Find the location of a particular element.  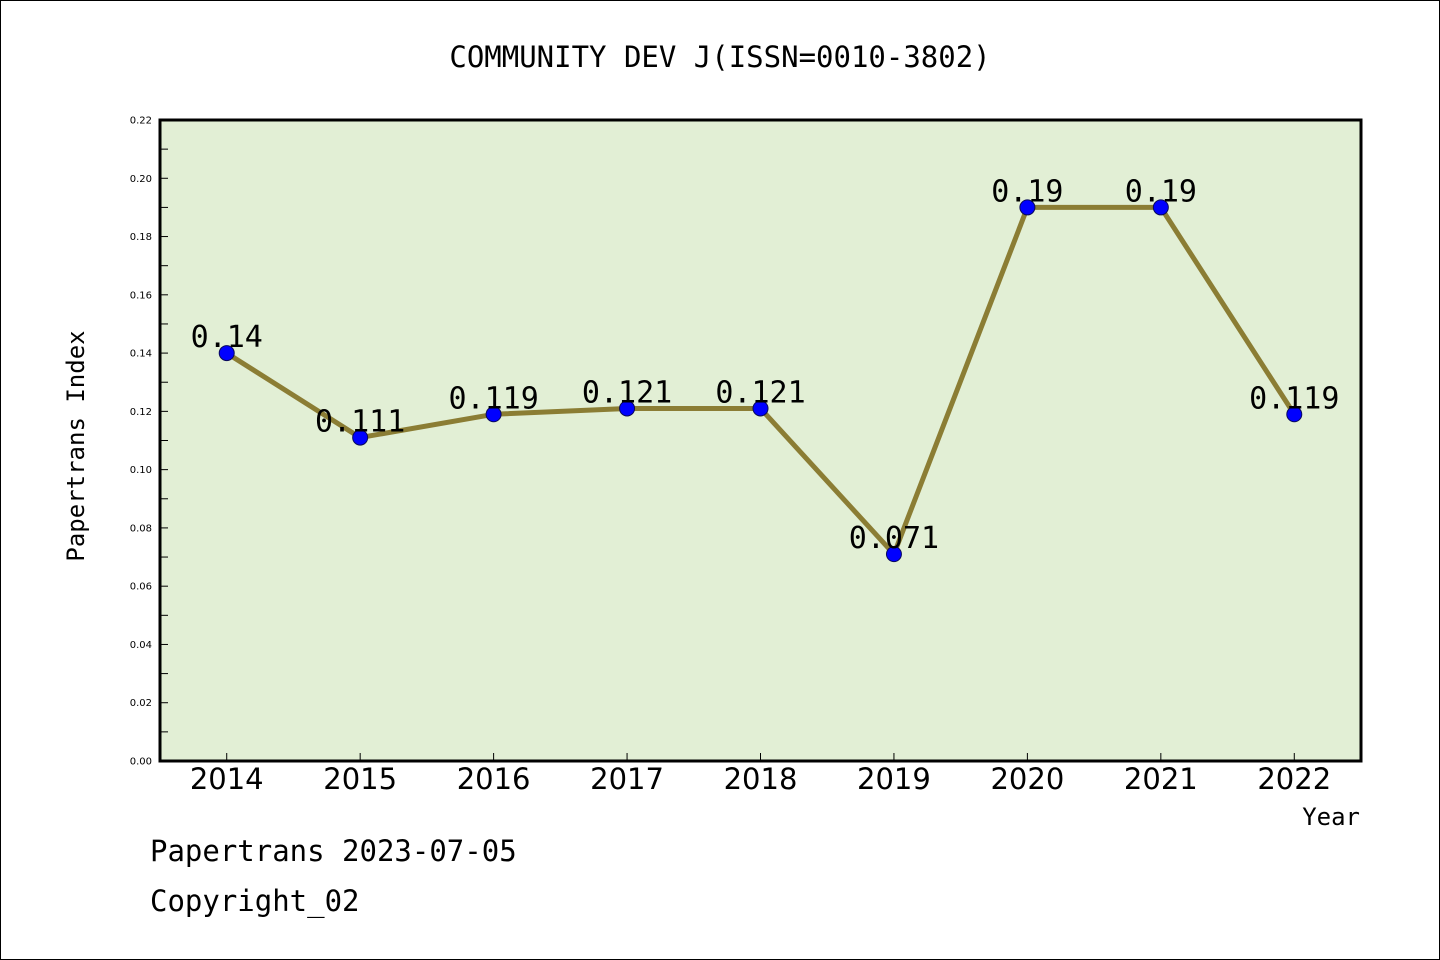

data-point-2021 is located at coordinates (1160, 207).